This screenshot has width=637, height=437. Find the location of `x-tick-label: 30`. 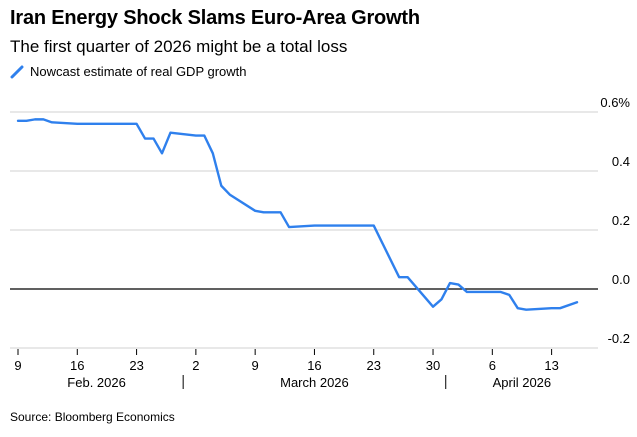

x-tick-label: 30 is located at coordinates (433, 365).